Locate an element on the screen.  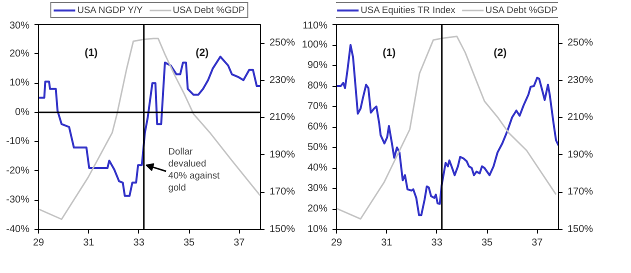
y-tick-label: -10% is located at coordinates (18, 142).